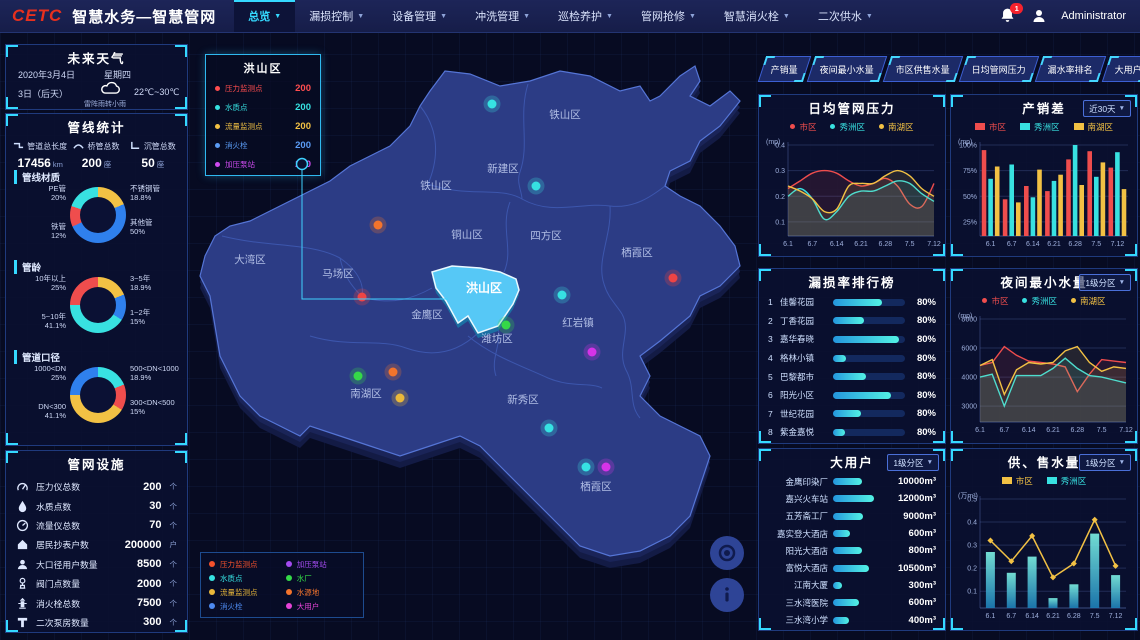  What do you see at coordinates (847, 69) in the screenshot?
I see `quick-button-1: 夜间最小水量` at bounding box center [847, 69].